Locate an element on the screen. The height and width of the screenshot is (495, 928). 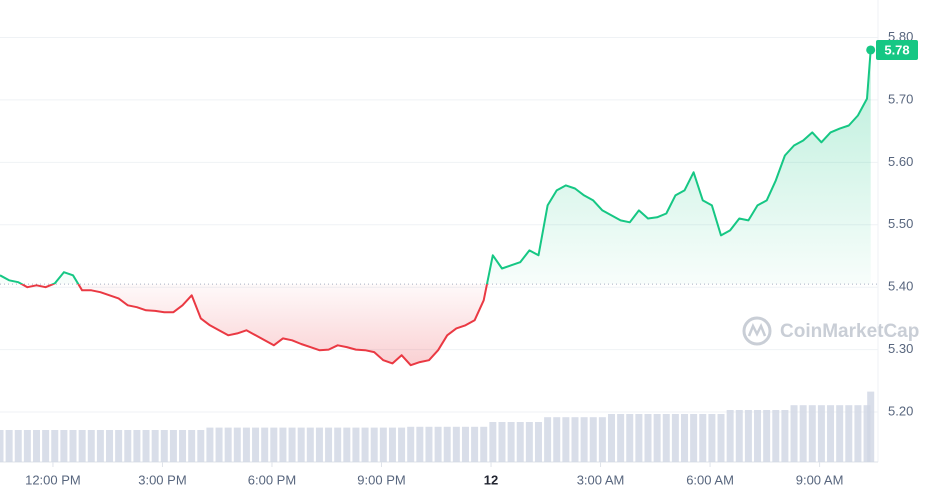
y-tick-label: 5.70 is located at coordinates (900, 98).